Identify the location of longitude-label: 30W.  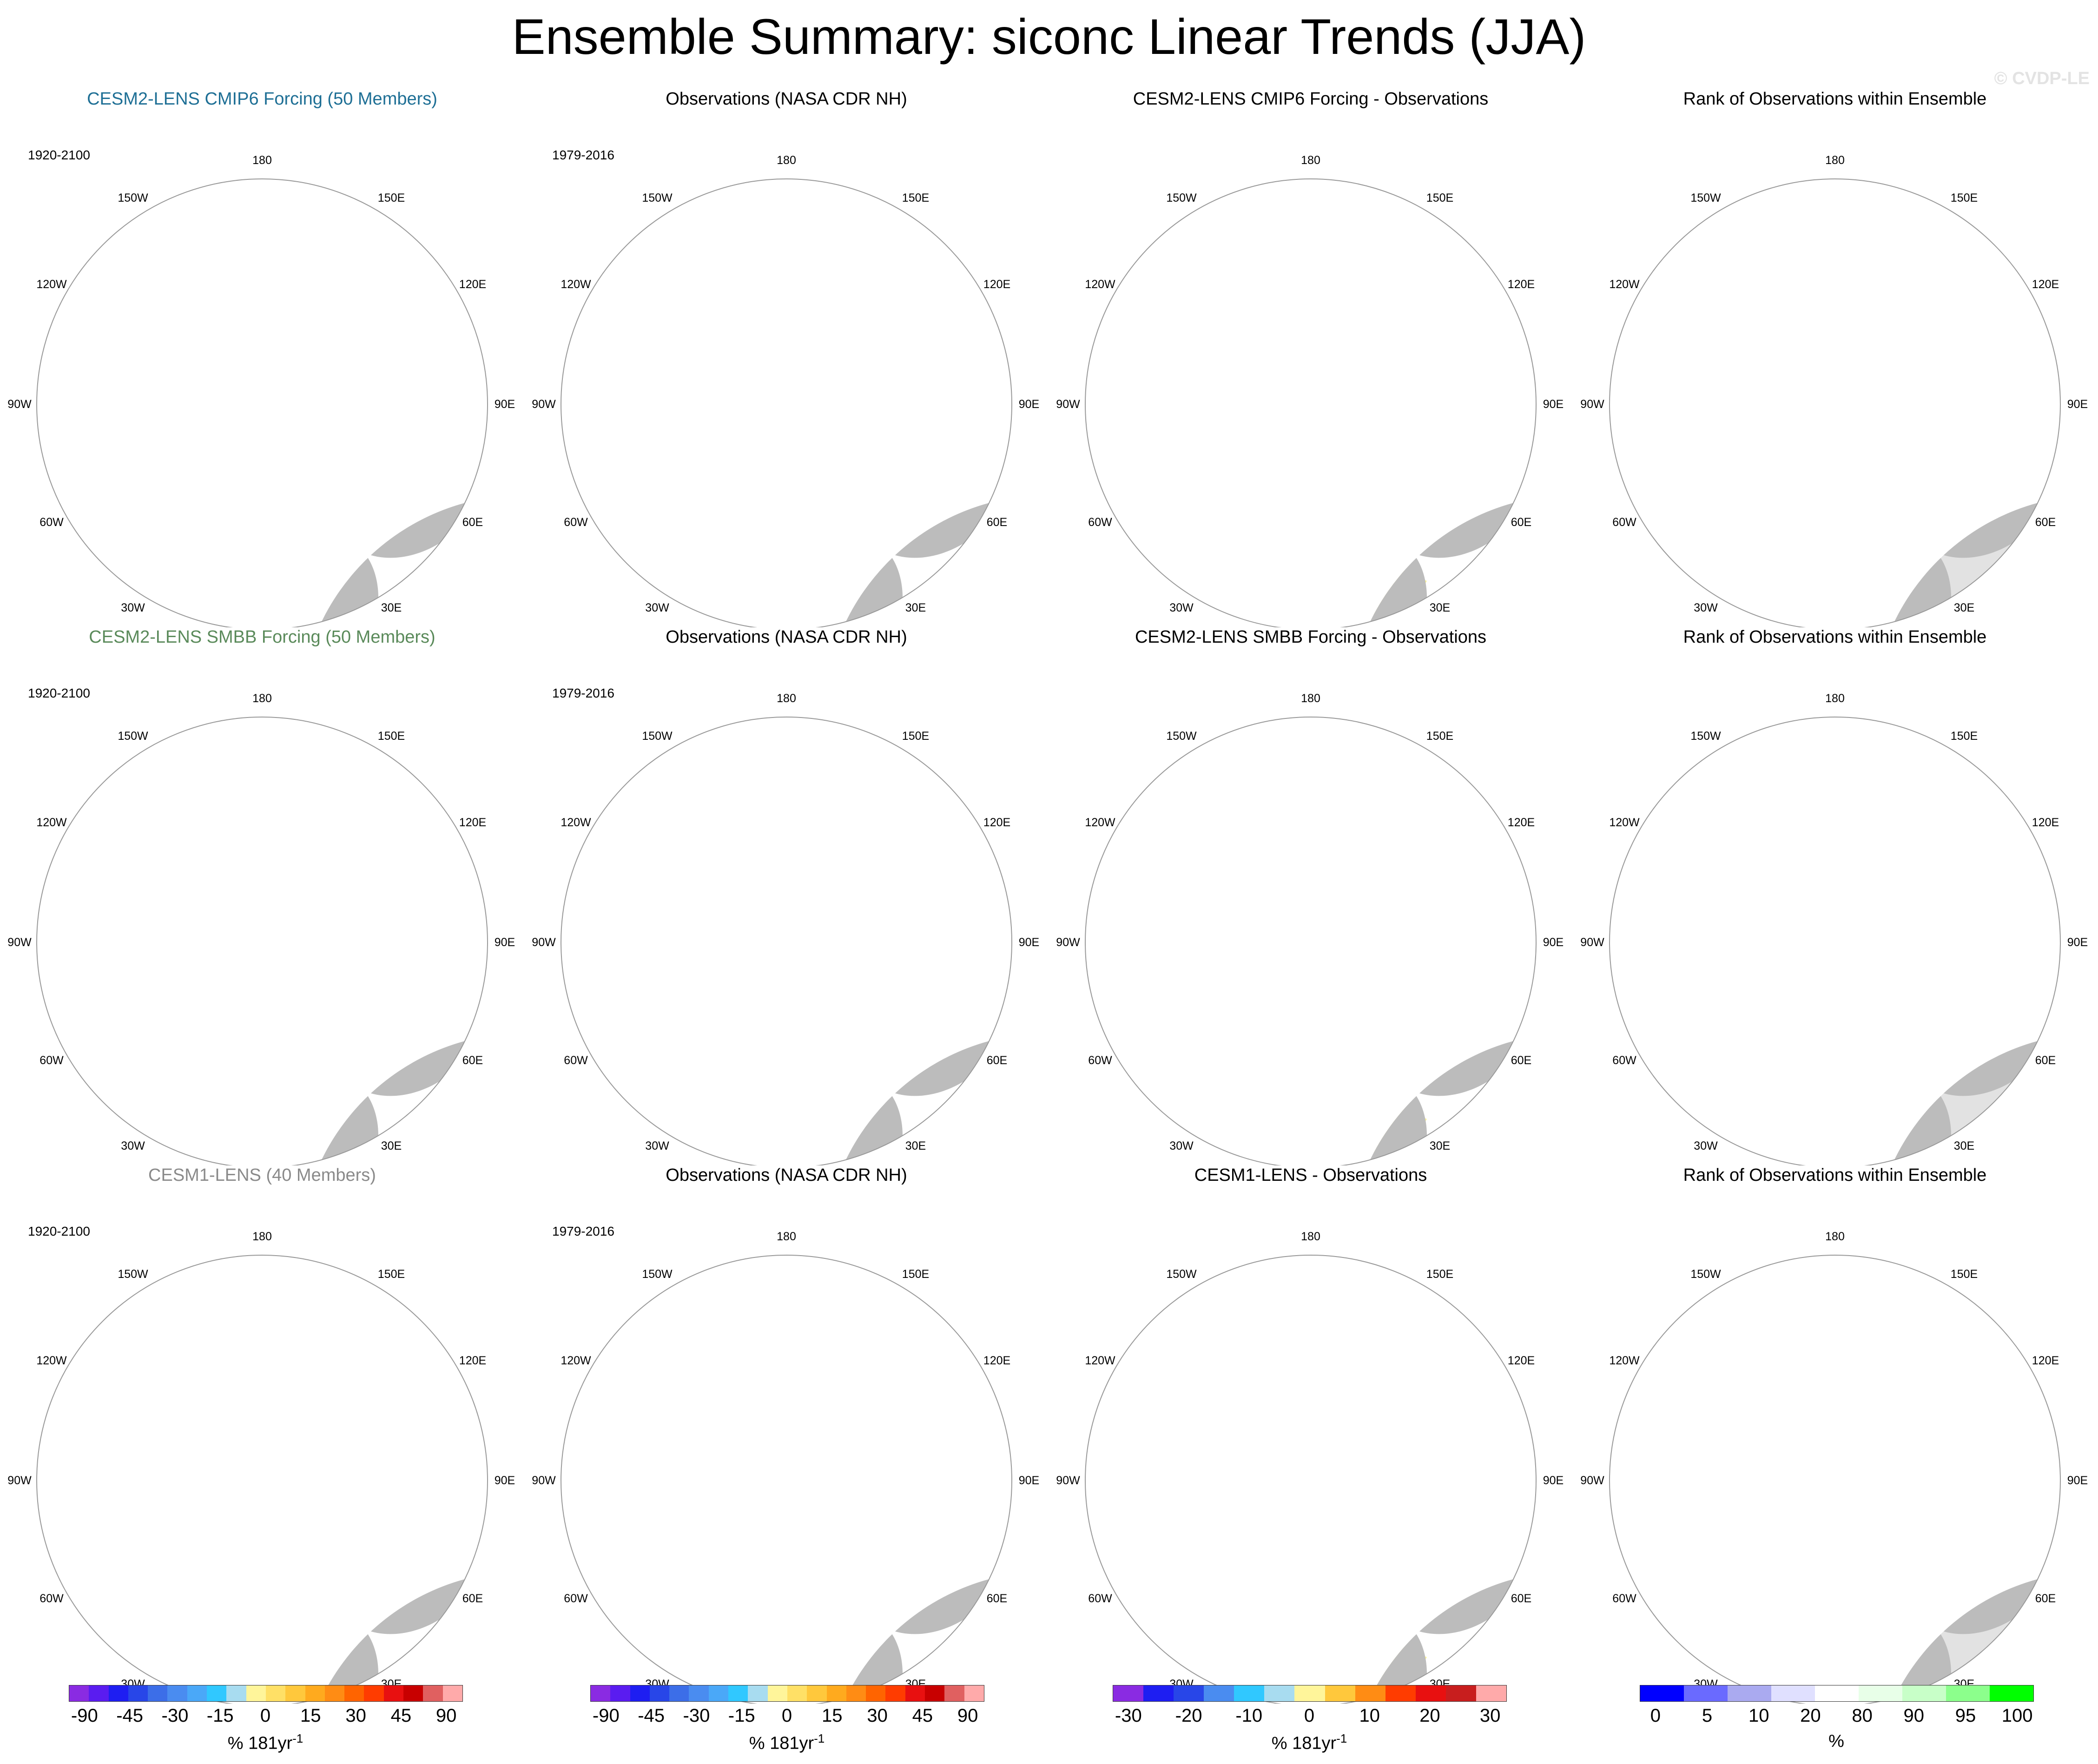
(133, 1145).